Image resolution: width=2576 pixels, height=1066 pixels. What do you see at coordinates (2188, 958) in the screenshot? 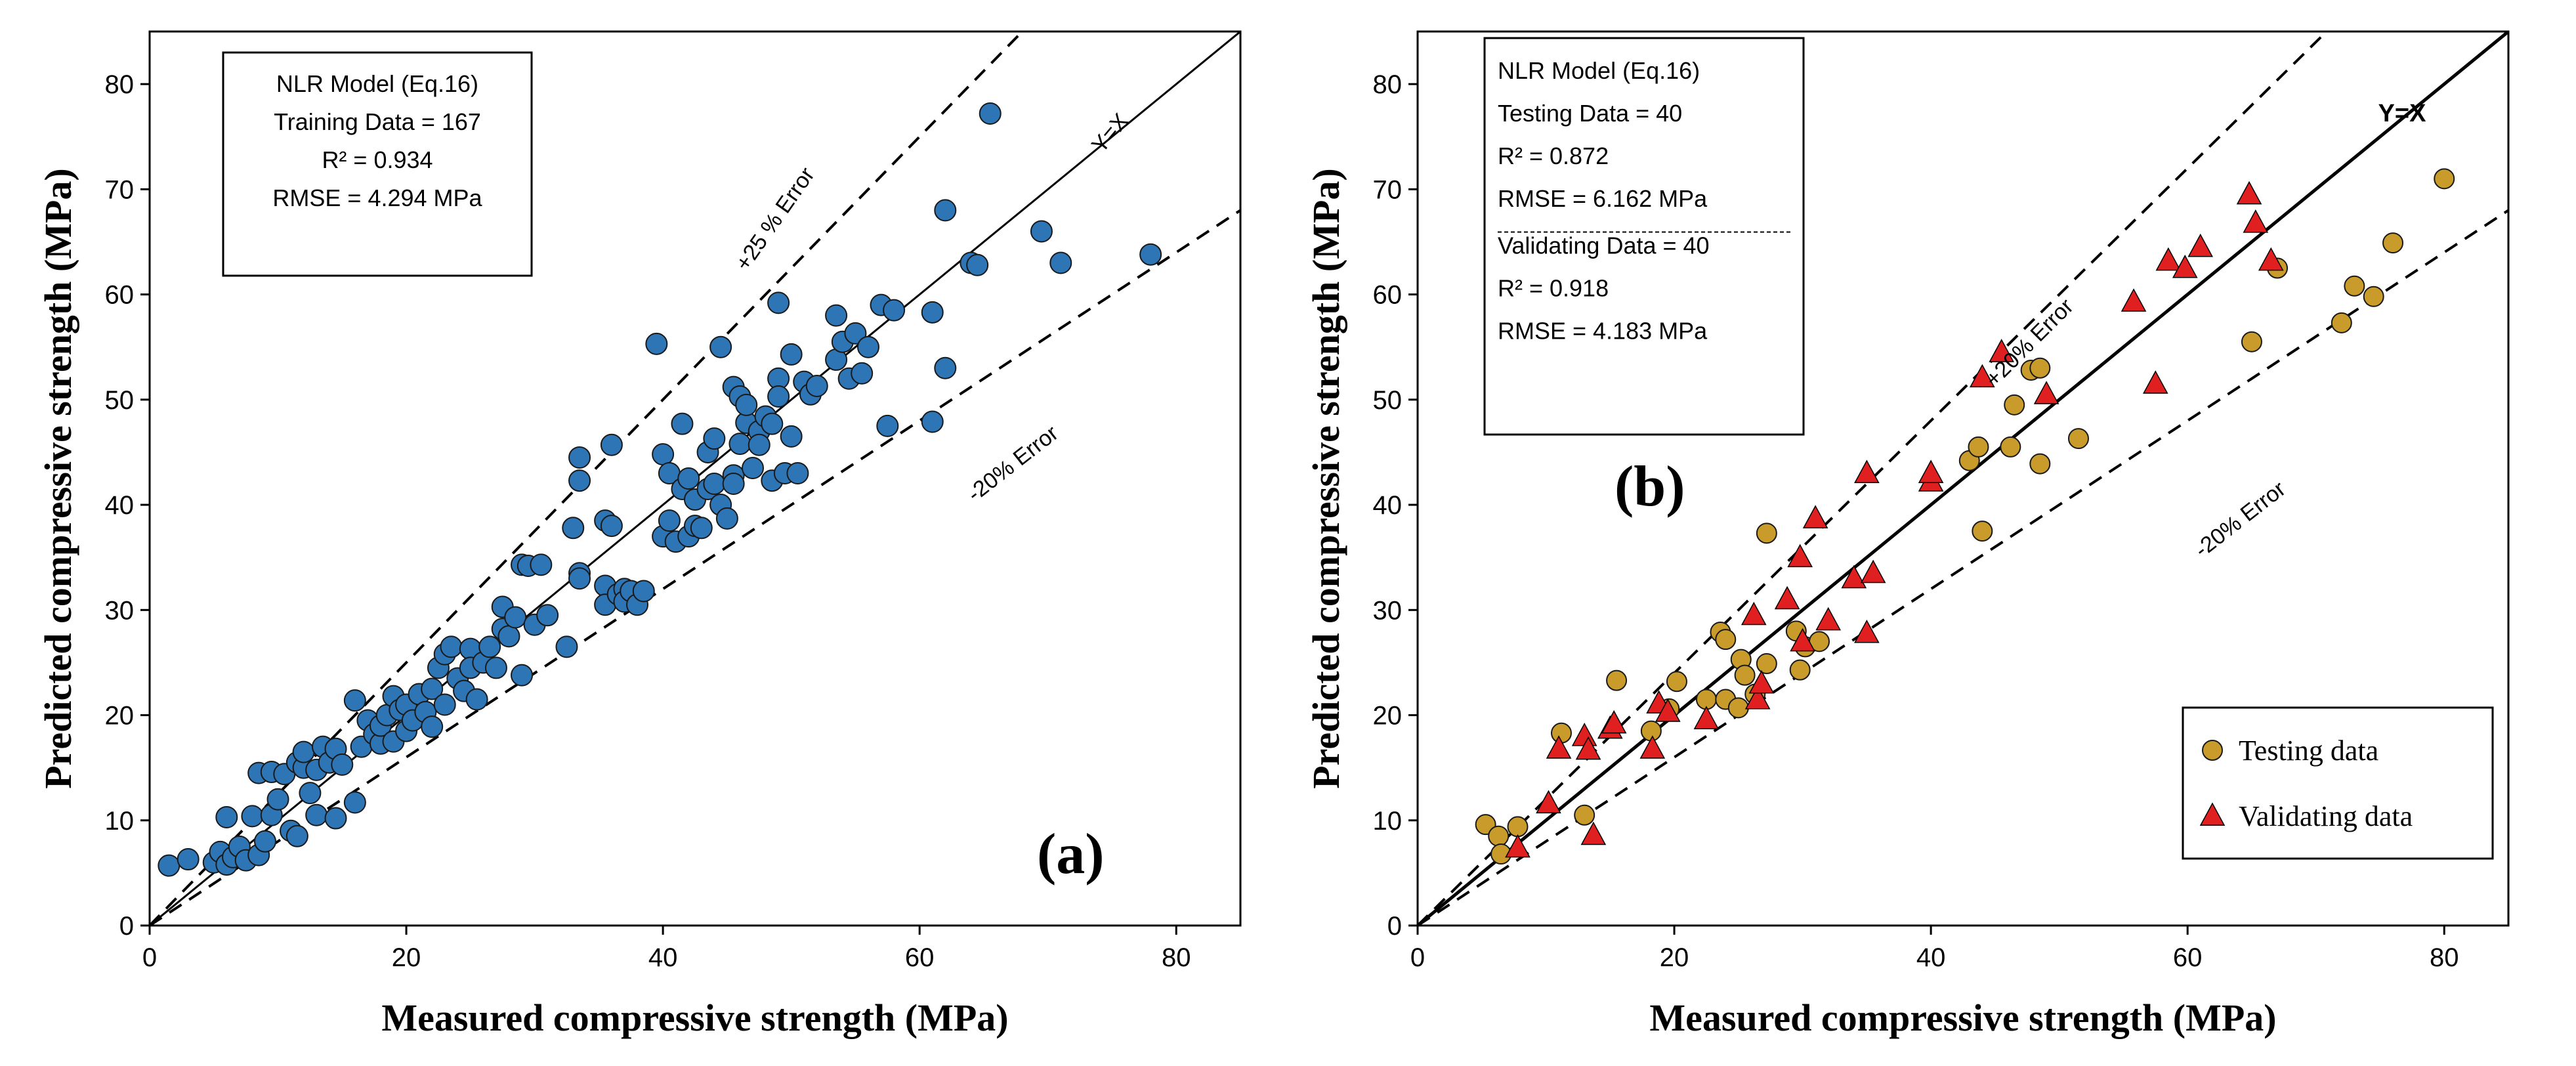
I see `panel-b-x-tick-label: 60` at bounding box center [2188, 958].